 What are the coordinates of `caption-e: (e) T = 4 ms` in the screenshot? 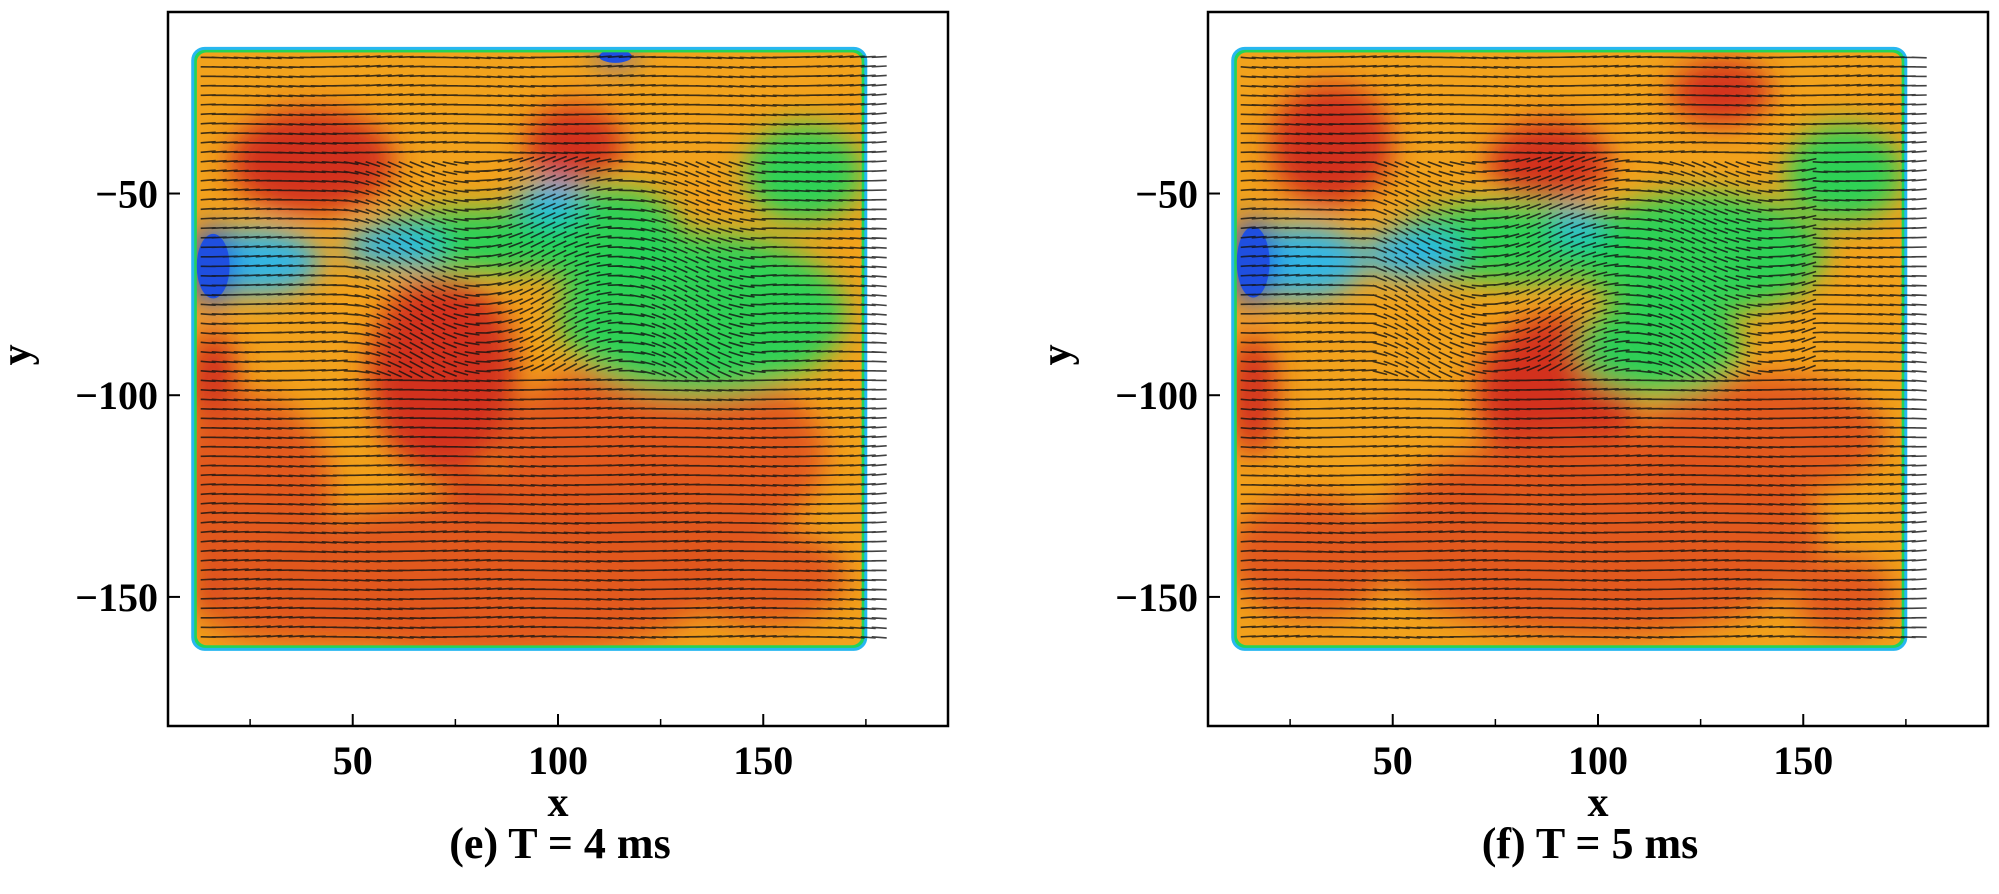 It's located at (560, 843).